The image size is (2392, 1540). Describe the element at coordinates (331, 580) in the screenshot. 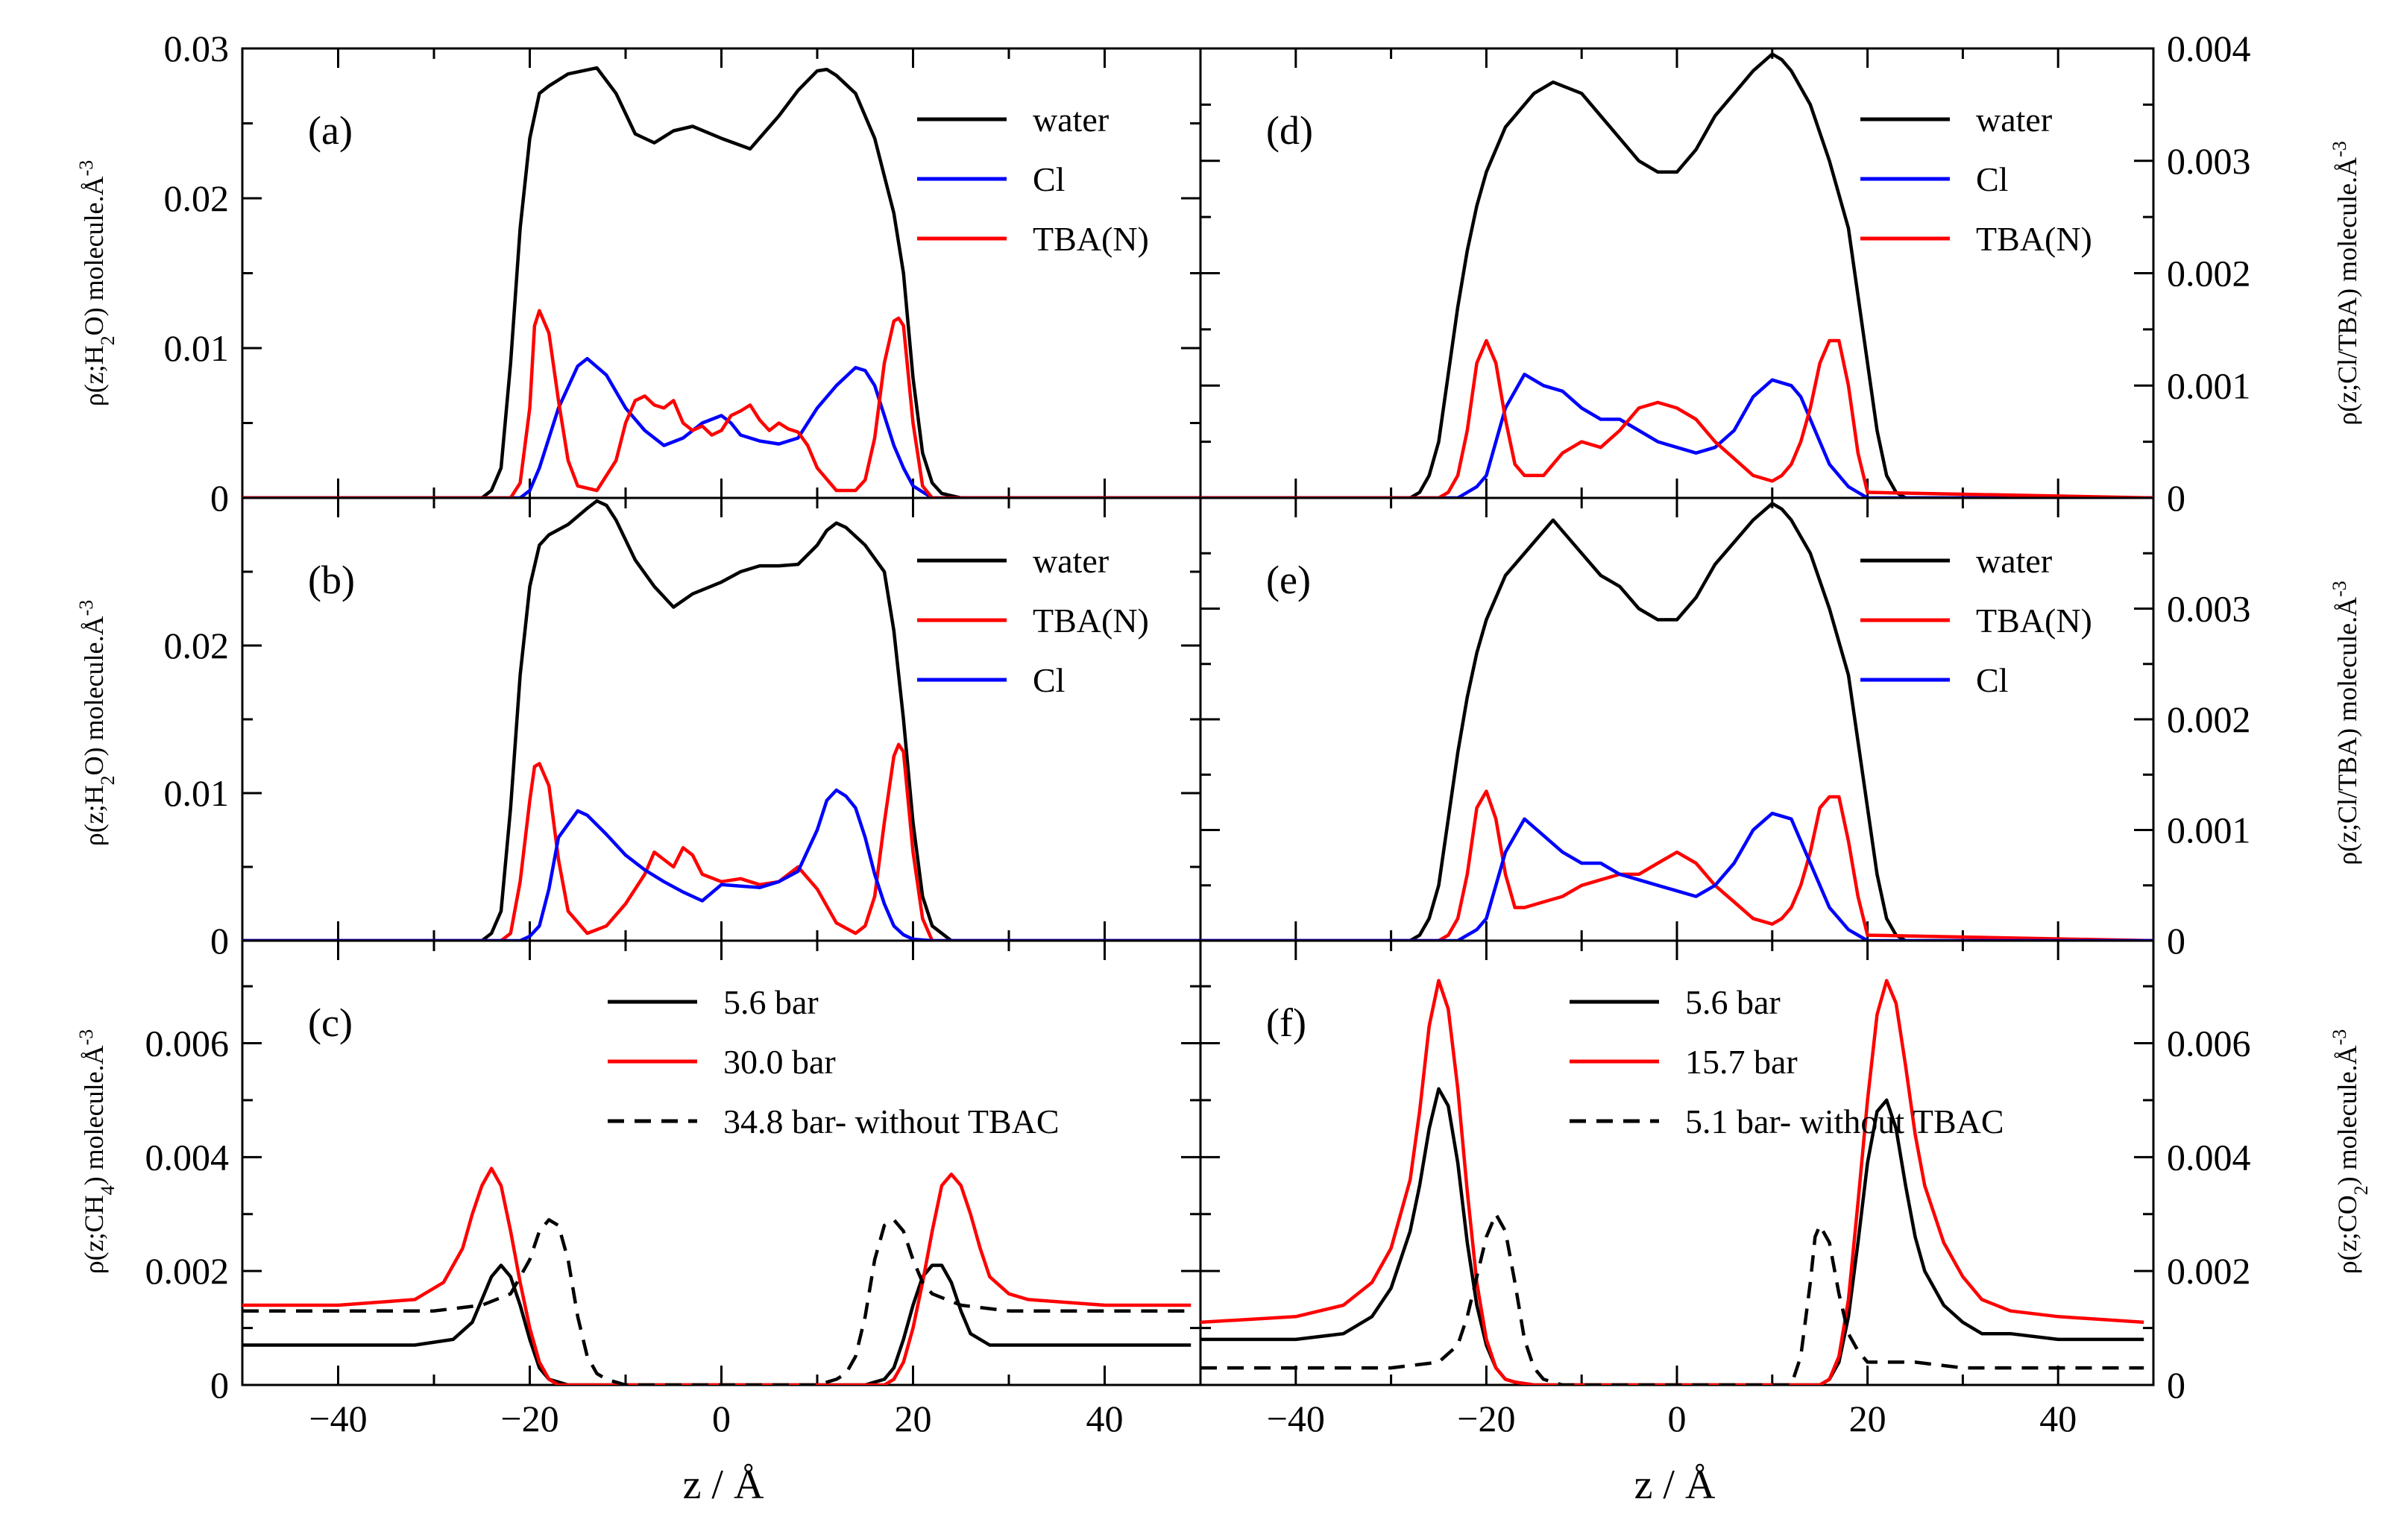

I see `panel-label: (b)` at that location.